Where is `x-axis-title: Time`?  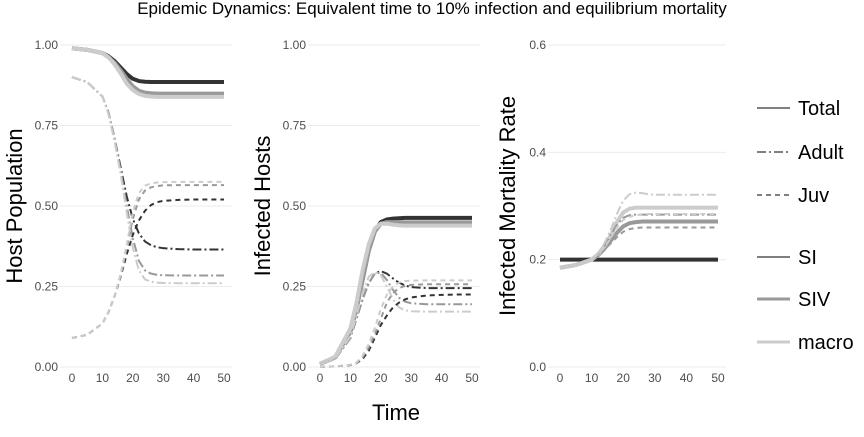
x-axis-title: Time is located at coordinates (396, 412).